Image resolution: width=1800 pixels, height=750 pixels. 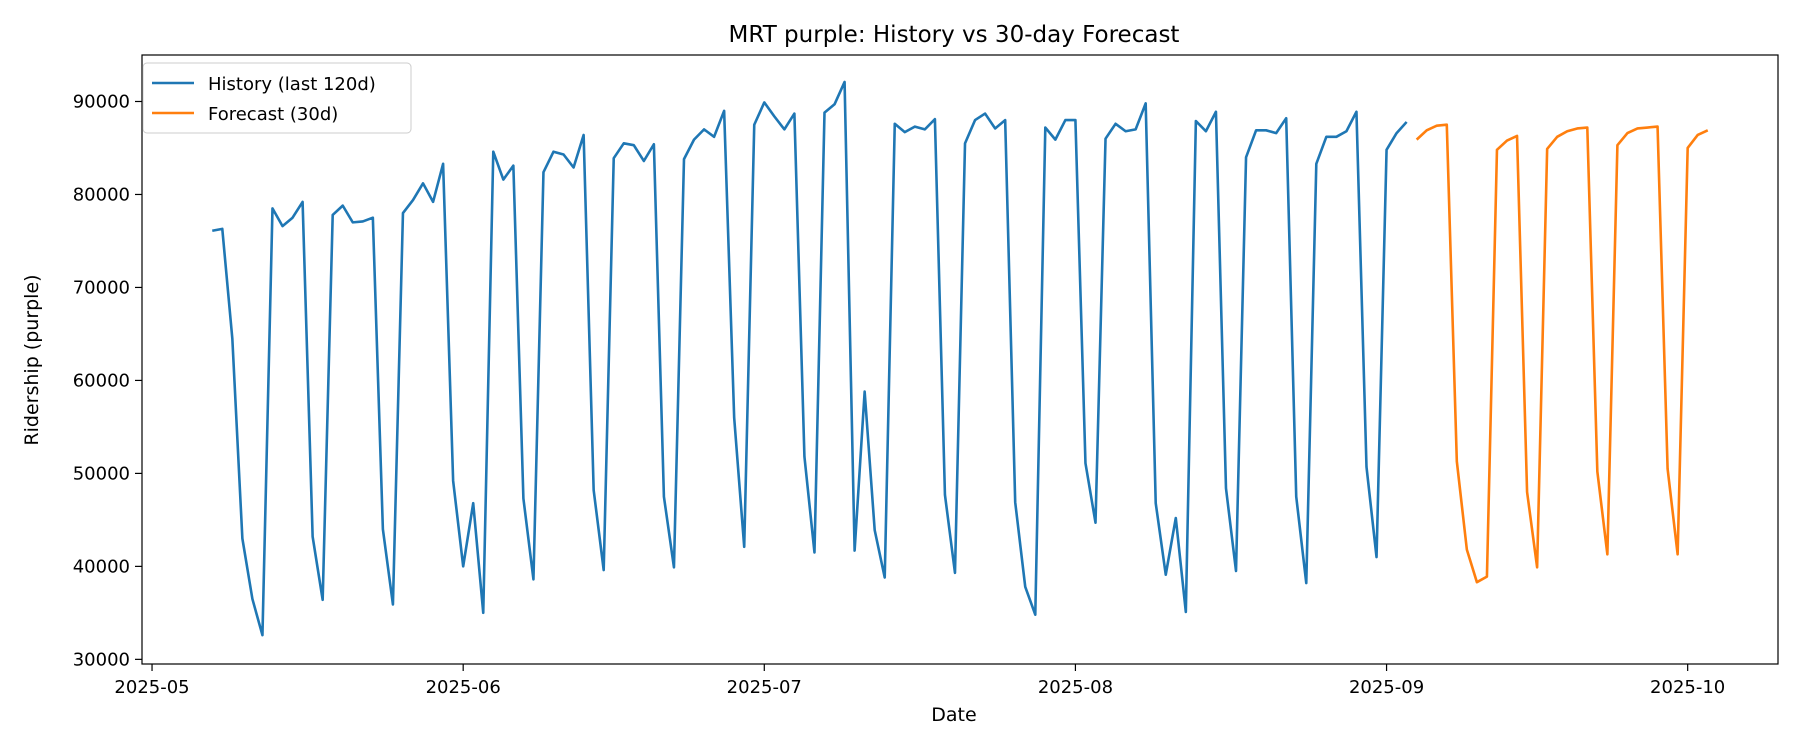 I want to click on x-tick-label: 2025-09, so click(x=1386, y=687).